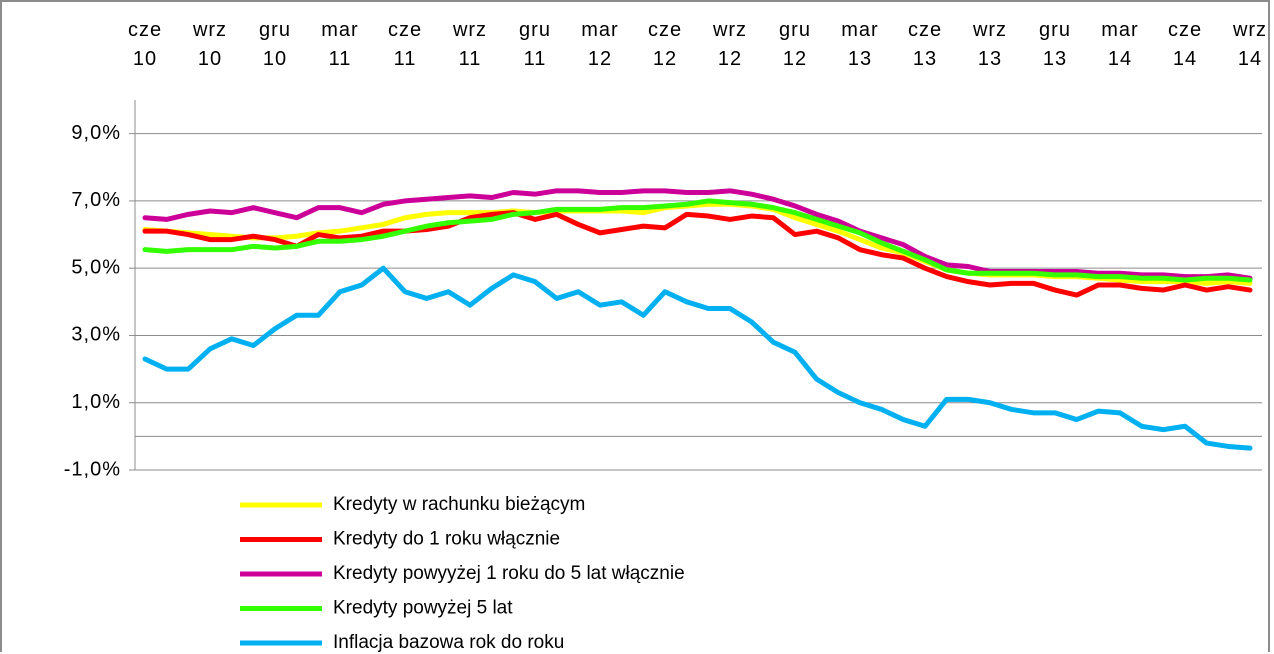  What do you see at coordinates (446, 539) in the screenshot?
I see `legend-label: Kredyty do 1 roku włącznie` at bounding box center [446, 539].